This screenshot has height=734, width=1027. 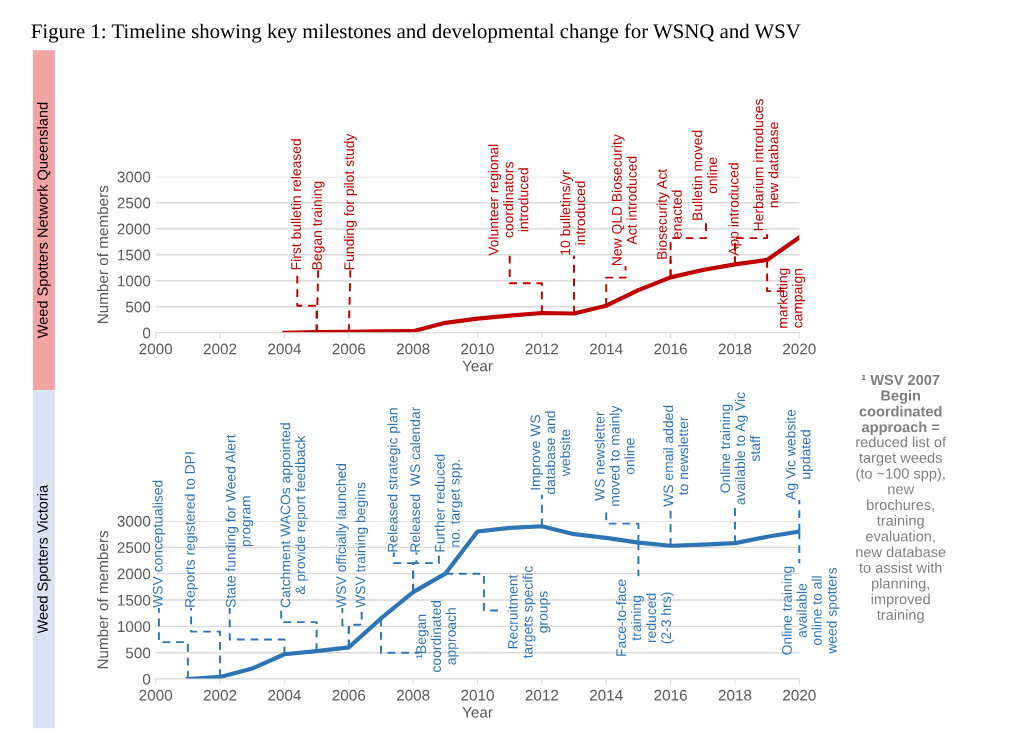 What do you see at coordinates (550, 453) in the screenshot?
I see `annotation: Improve WS database and website` at bounding box center [550, 453].